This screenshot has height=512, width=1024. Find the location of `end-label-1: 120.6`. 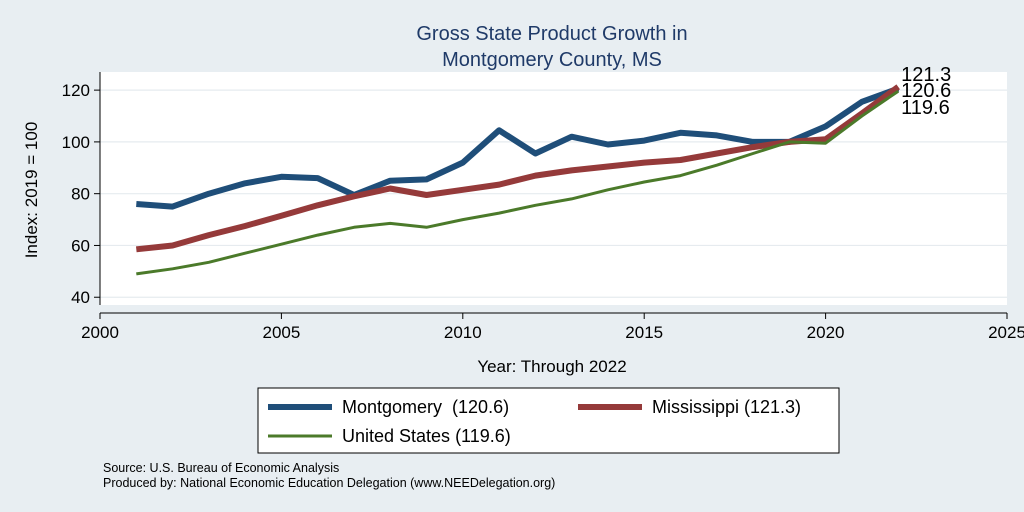

end-label-1: 120.6 is located at coordinates (926, 91).